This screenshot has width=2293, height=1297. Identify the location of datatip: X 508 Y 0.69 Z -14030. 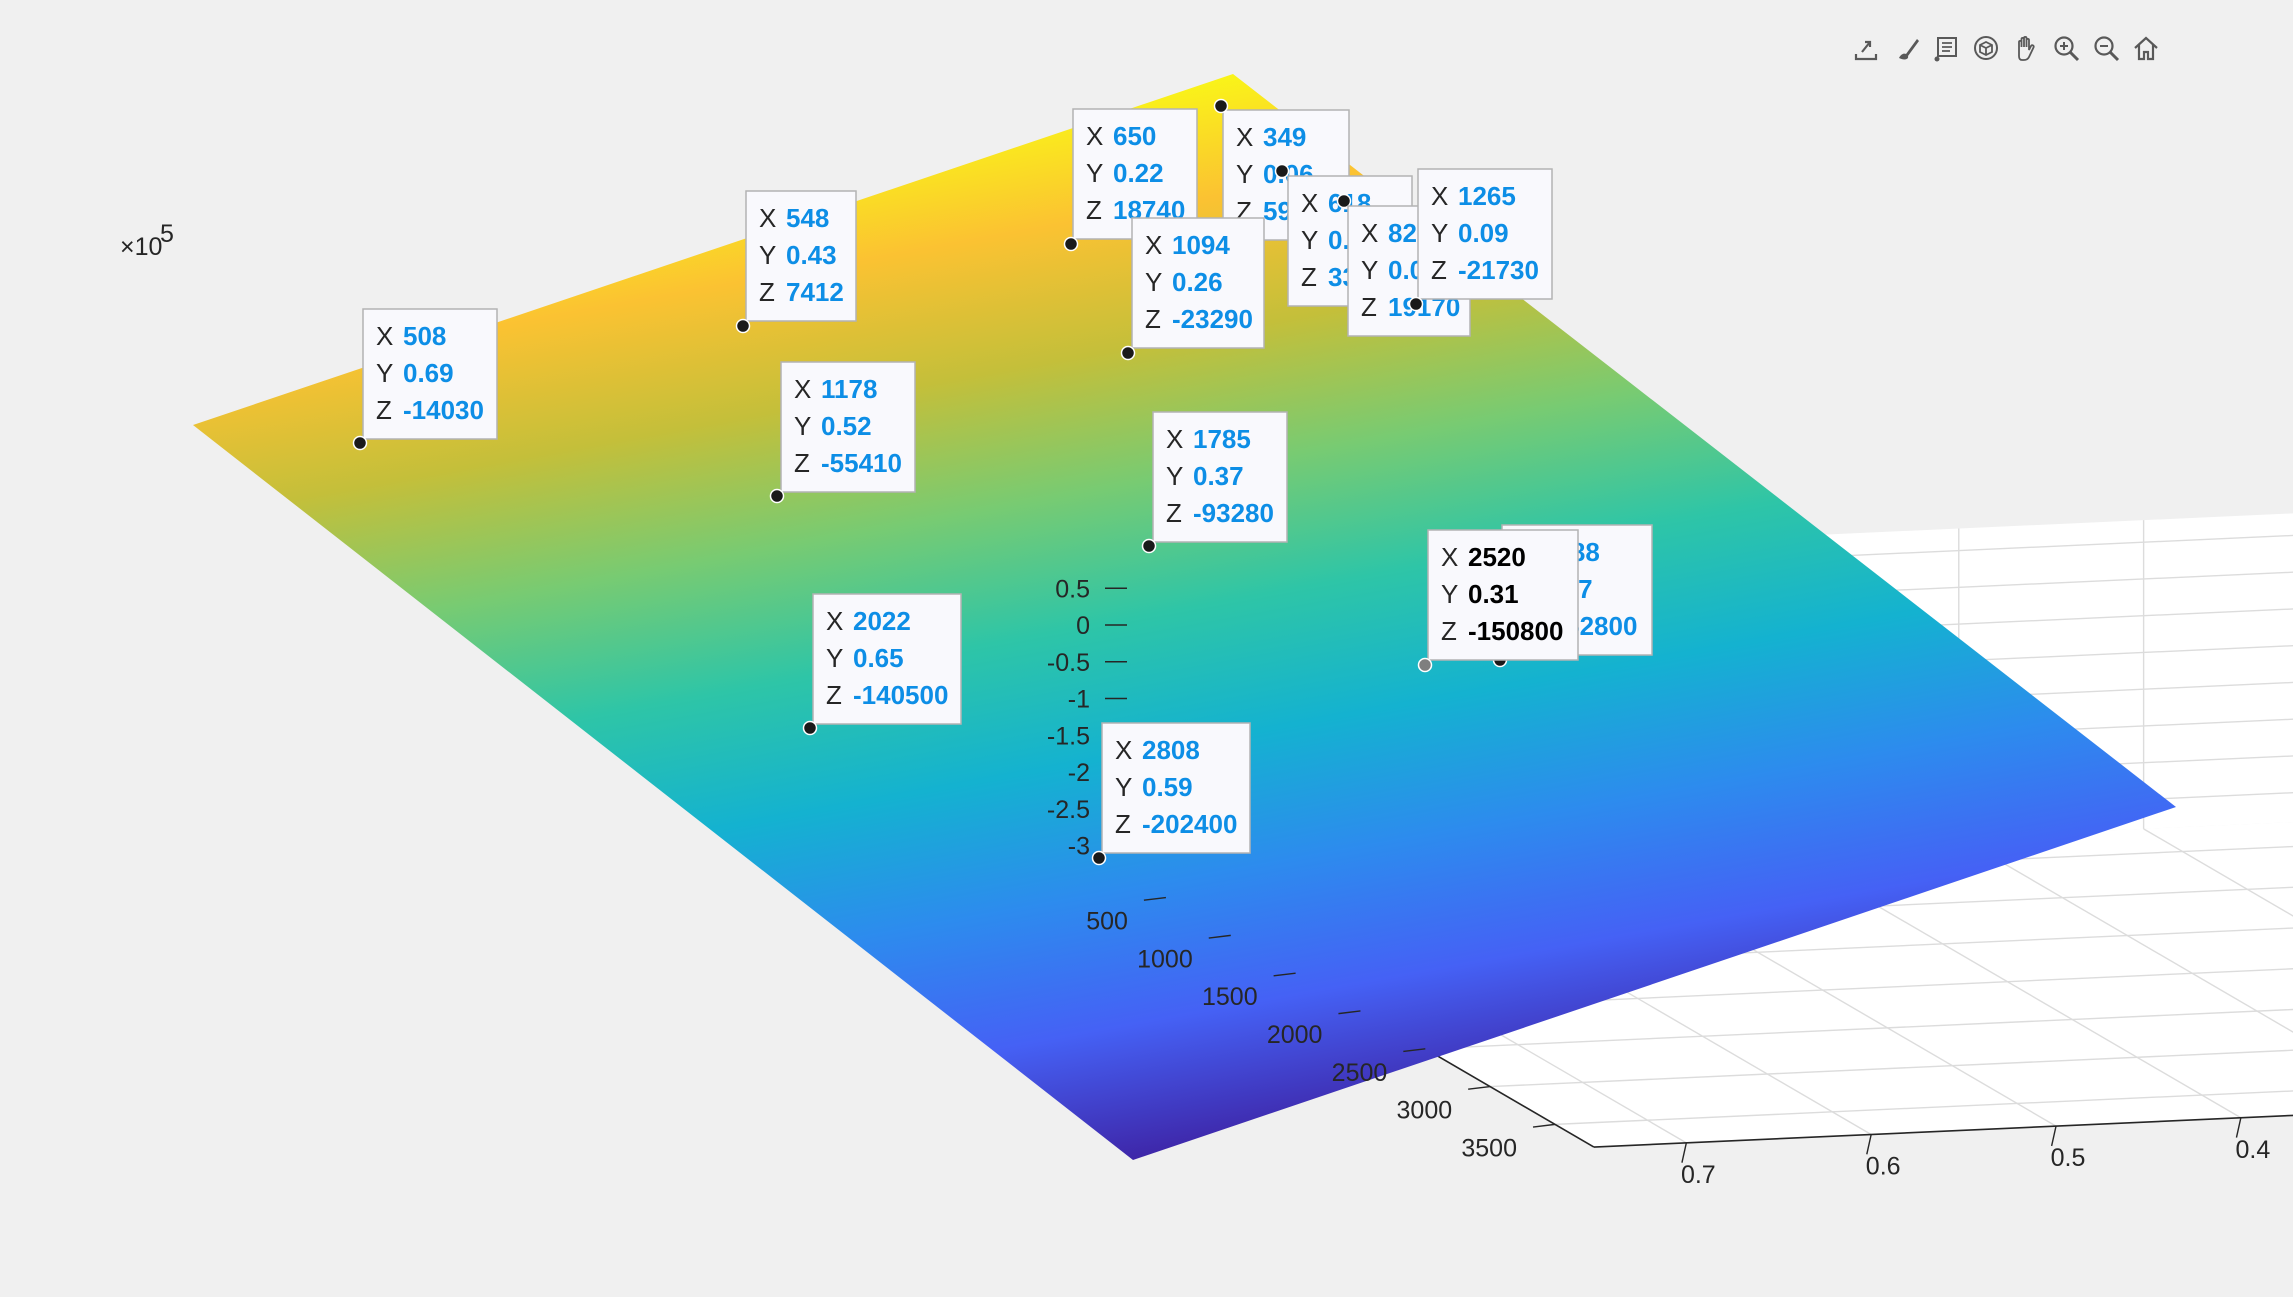
(425, 379).